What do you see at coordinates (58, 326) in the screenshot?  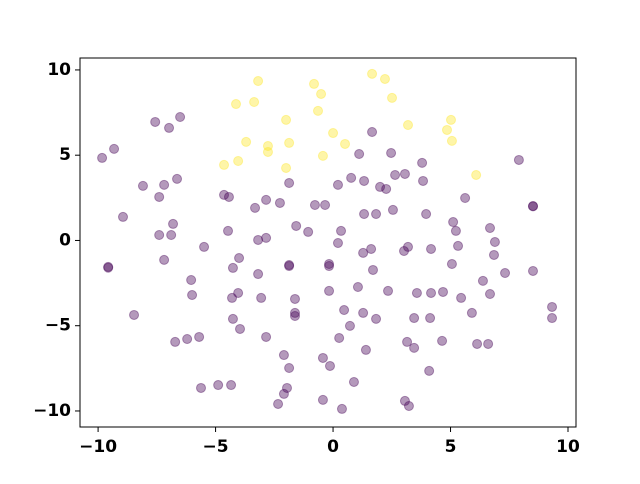 I see `y-tick-label: −5` at bounding box center [58, 326].